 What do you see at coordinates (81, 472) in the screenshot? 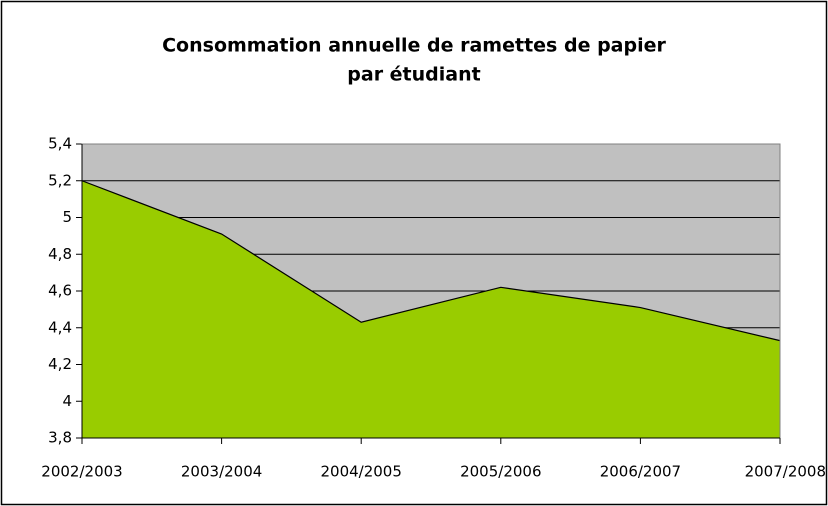
I see `x-tick-label: 2002/2003` at bounding box center [81, 472].